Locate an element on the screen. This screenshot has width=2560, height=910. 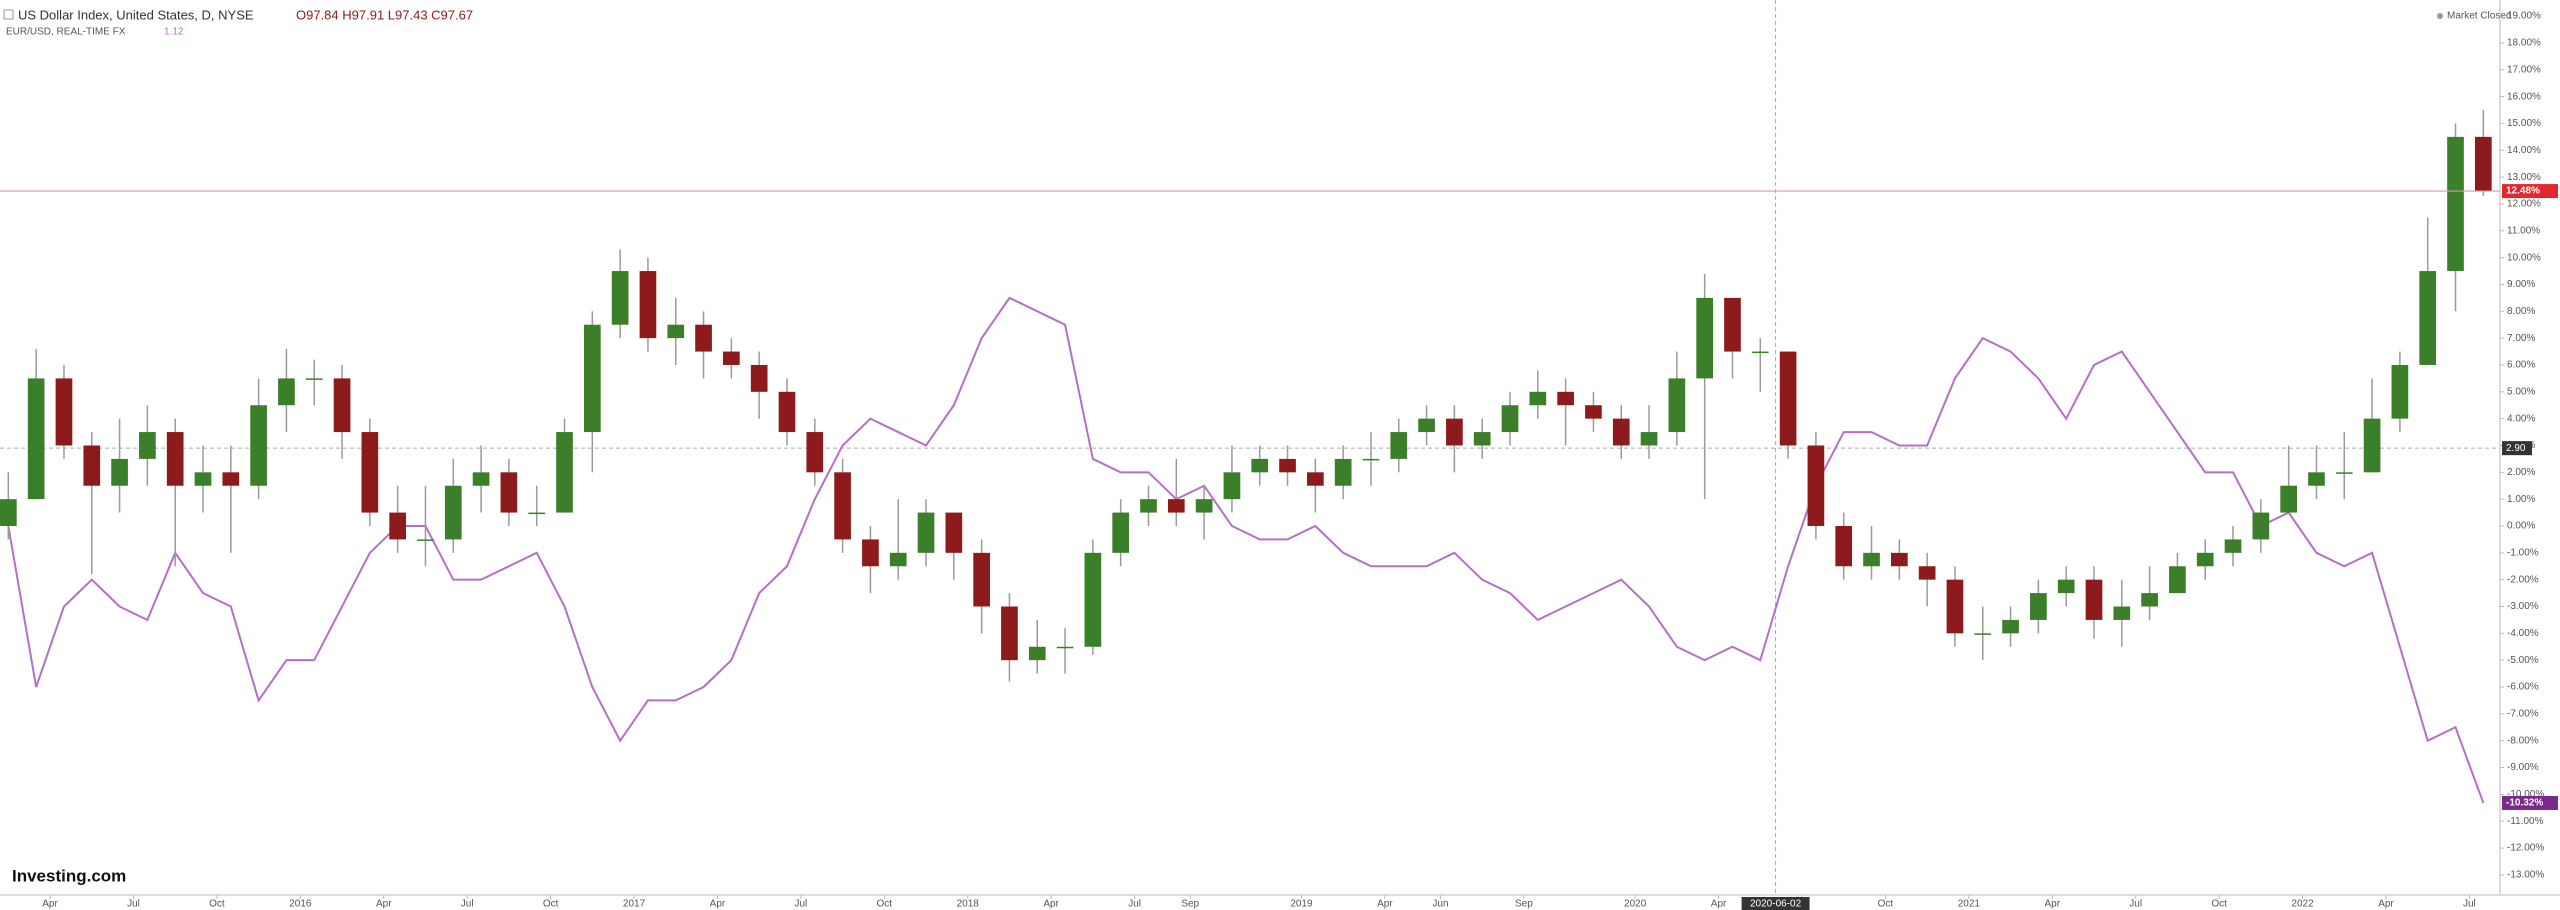
y-tick-label: 12.00% is located at coordinates (2524, 204).